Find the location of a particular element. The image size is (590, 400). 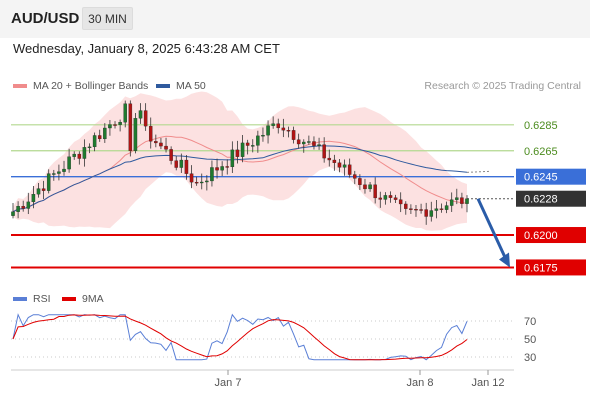

rsi-swatch is located at coordinates (20, 299).